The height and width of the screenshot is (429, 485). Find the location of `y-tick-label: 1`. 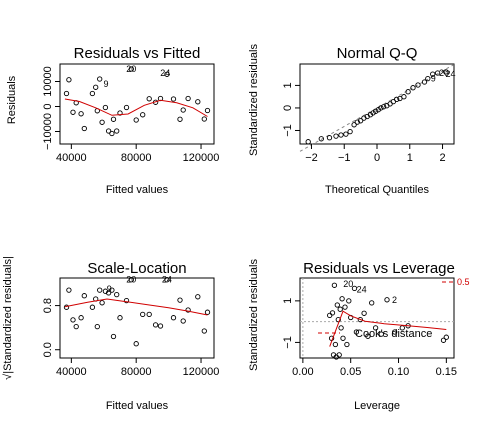

y-tick-label: 1 is located at coordinates (288, 301).